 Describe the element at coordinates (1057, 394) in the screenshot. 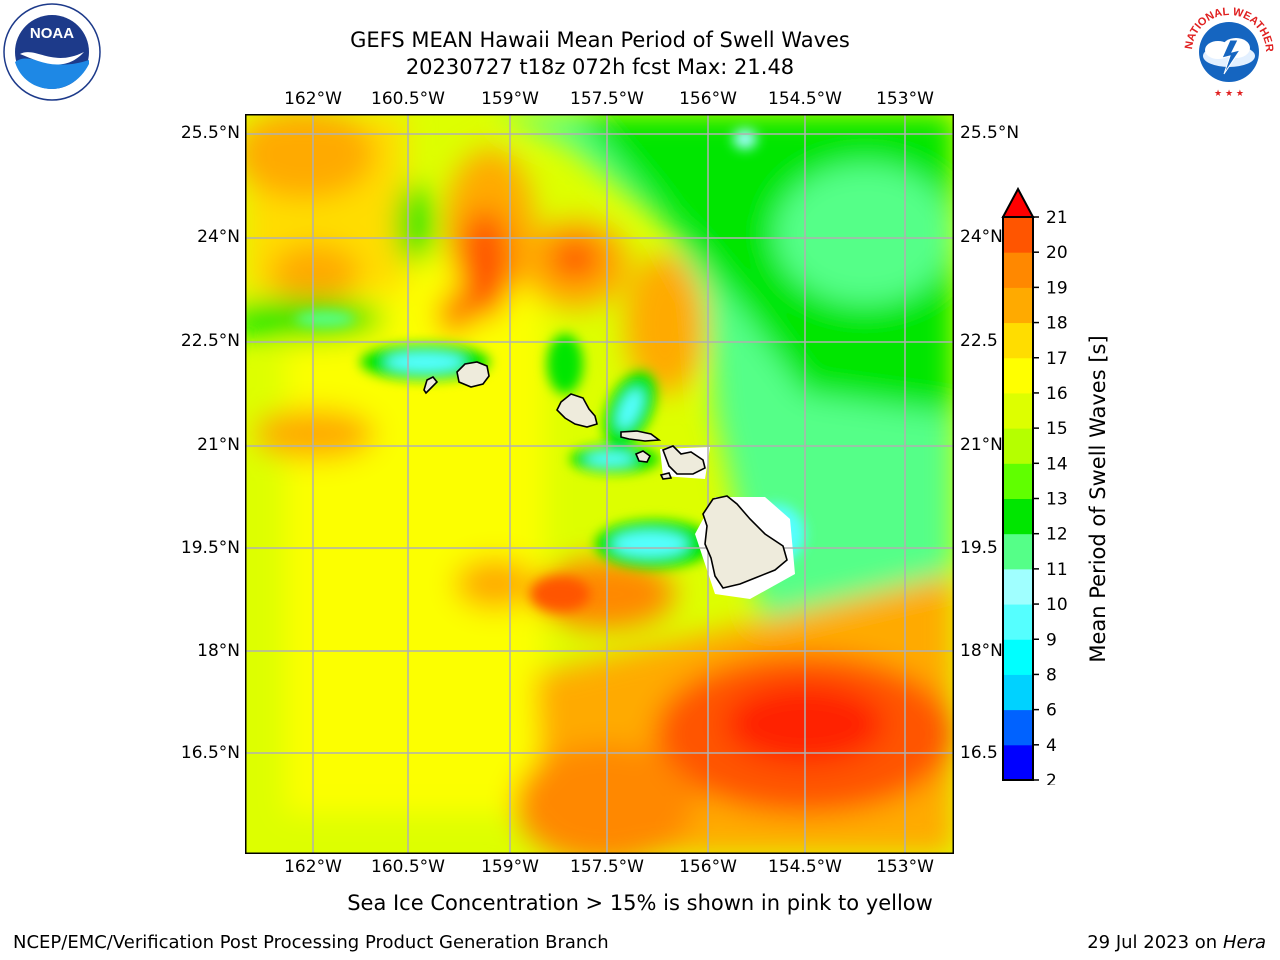

I see `colorbar-tick-label: 16` at that location.